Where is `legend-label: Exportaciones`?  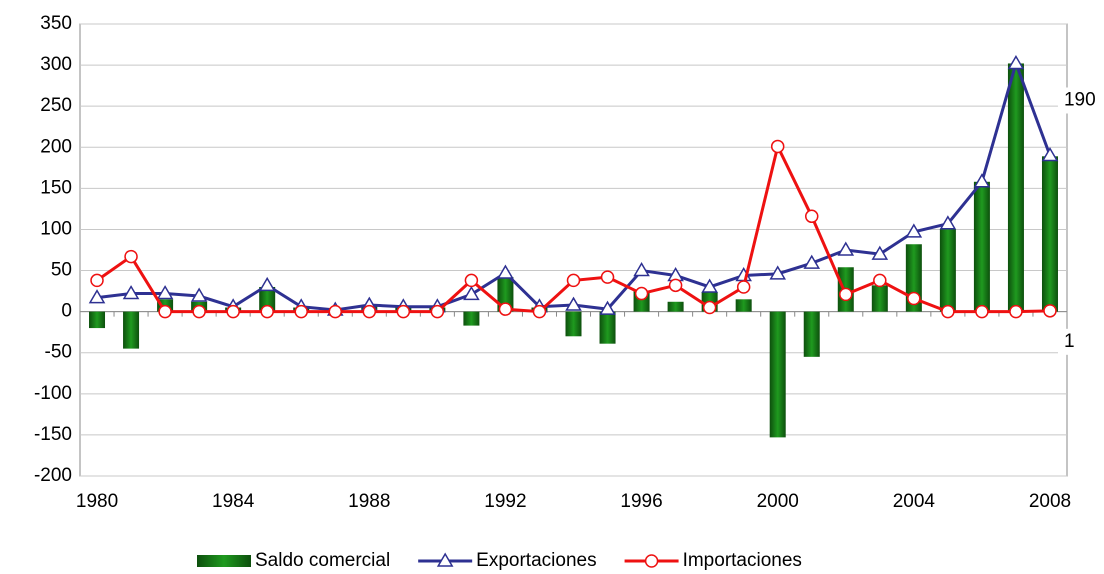
legend-label: Exportaciones is located at coordinates (536, 560).